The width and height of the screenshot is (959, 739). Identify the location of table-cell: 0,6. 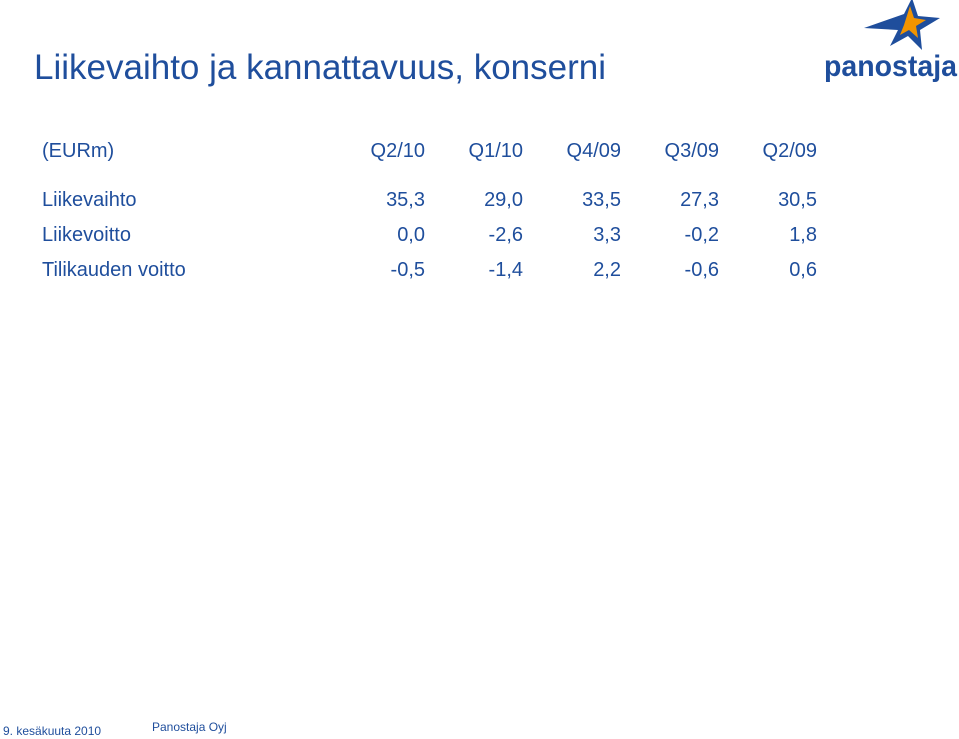
(803, 270).